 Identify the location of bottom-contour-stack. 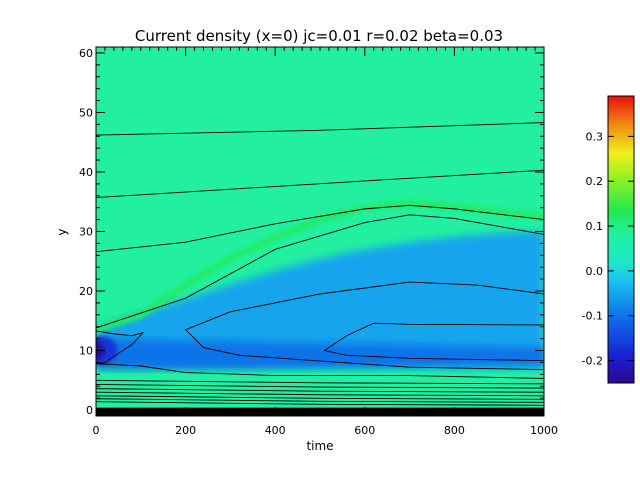
(320, 397).